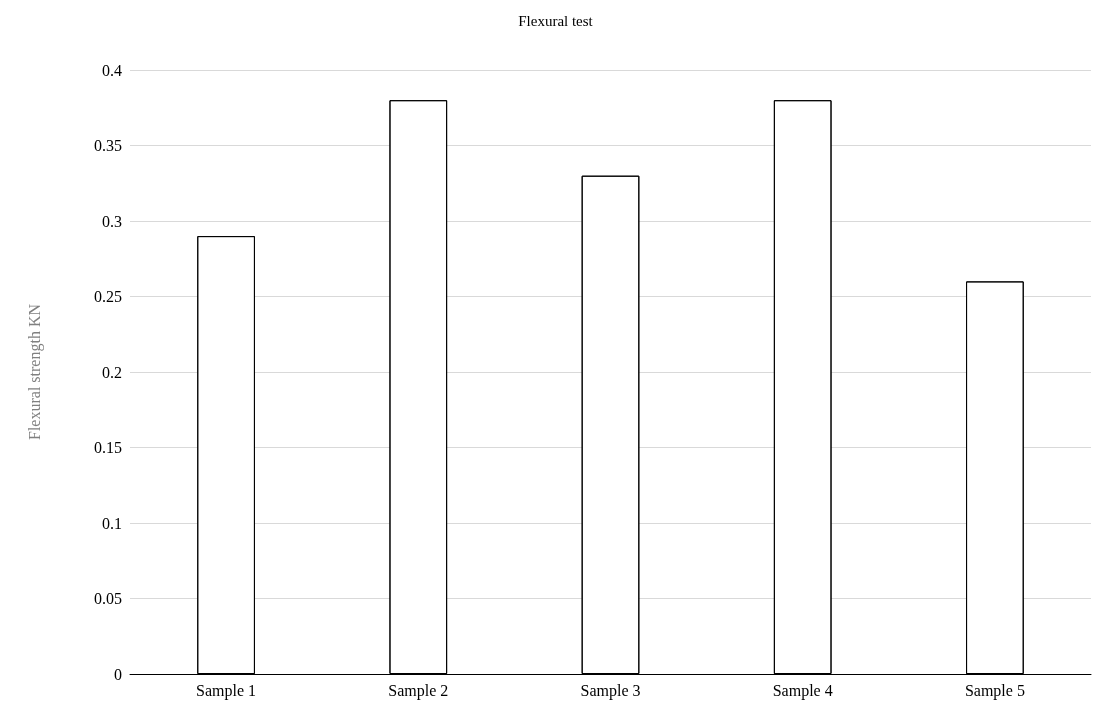  What do you see at coordinates (610, 690) in the screenshot?
I see `x-tick-label: Sample 3` at bounding box center [610, 690].